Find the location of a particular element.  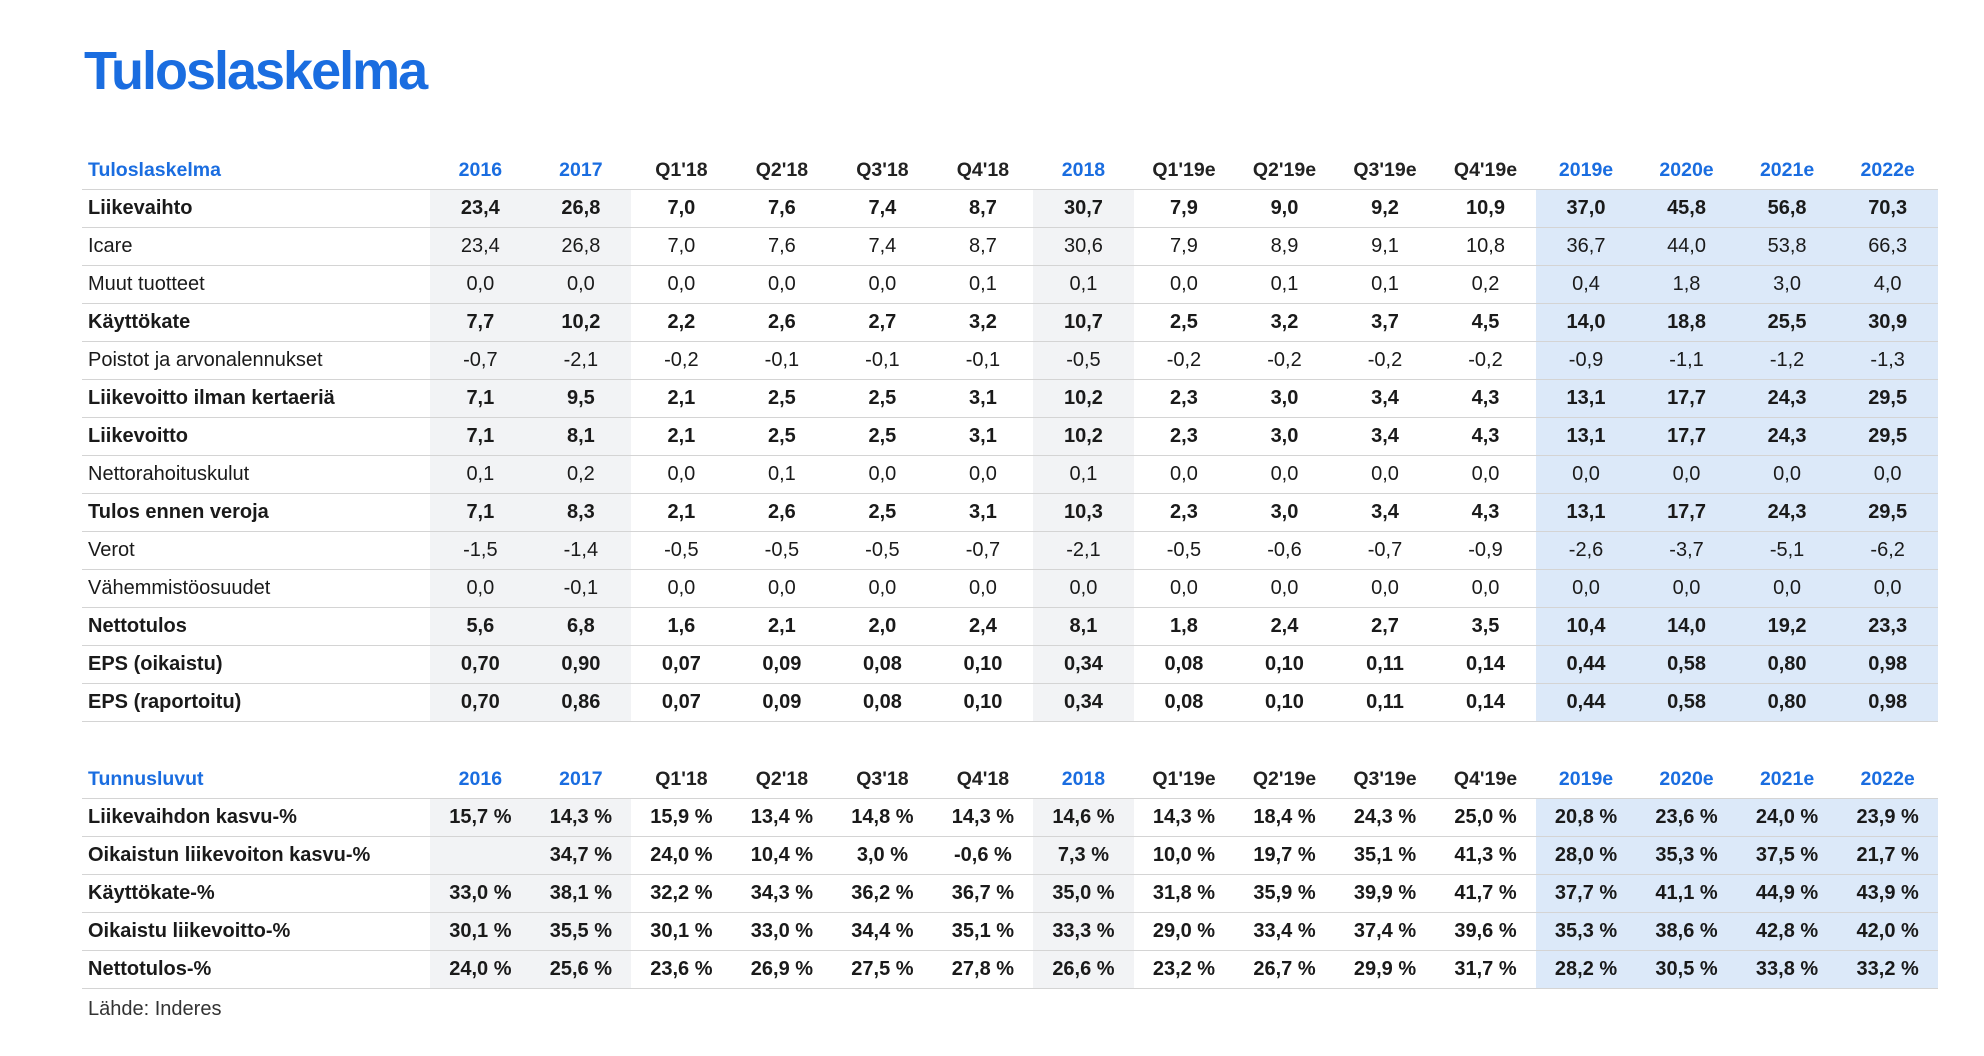

table-cell: 2,2 is located at coordinates (681, 322).